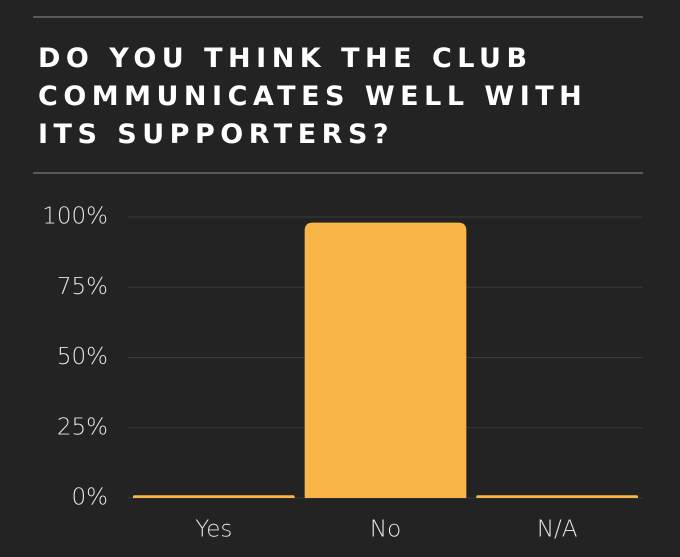  What do you see at coordinates (90, 498) in the screenshot?
I see `y-tick-label: 0%` at bounding box center [90, 498].